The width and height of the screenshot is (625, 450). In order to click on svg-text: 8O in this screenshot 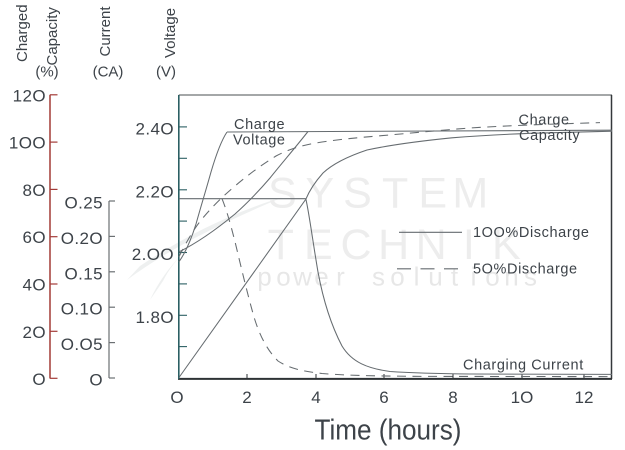, I will do `click(34, 190)`.